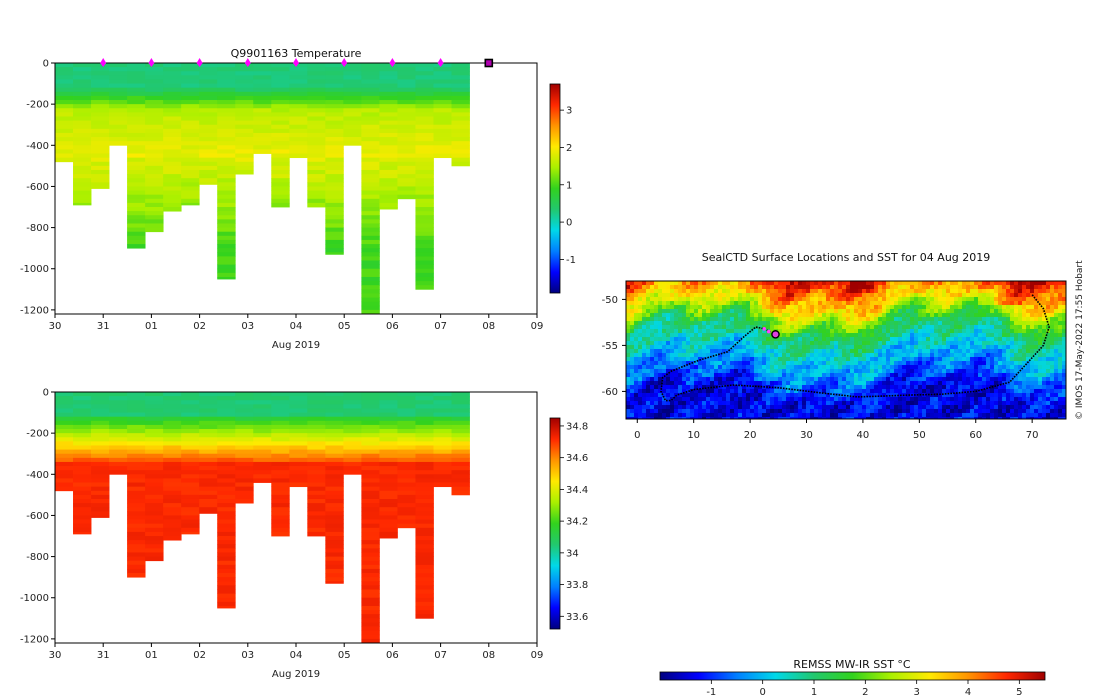  Describe the element at coordinates (247, 655) in the screenshot. I see `x-tick-label: 03` at that location.